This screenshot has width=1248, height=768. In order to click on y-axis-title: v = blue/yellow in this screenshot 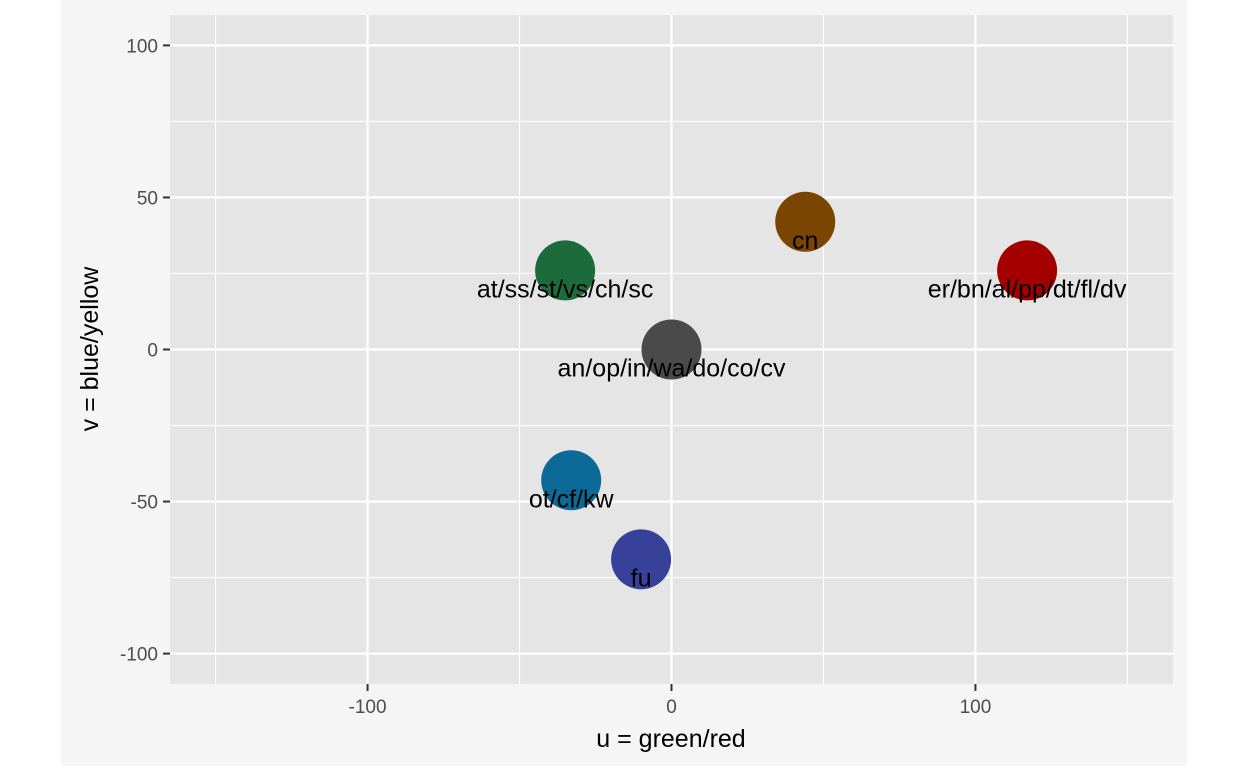, I will do `click(90, 349)`.